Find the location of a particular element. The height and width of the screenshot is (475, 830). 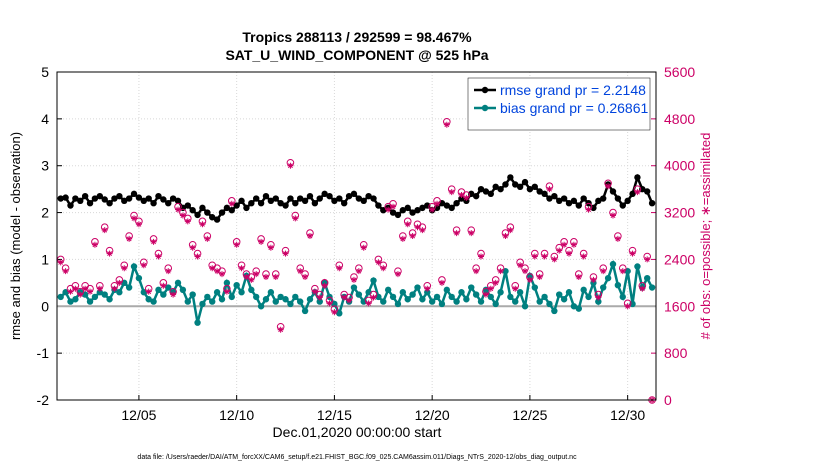

x-tick-label: 12/20 is located at coordinates (432, 415).